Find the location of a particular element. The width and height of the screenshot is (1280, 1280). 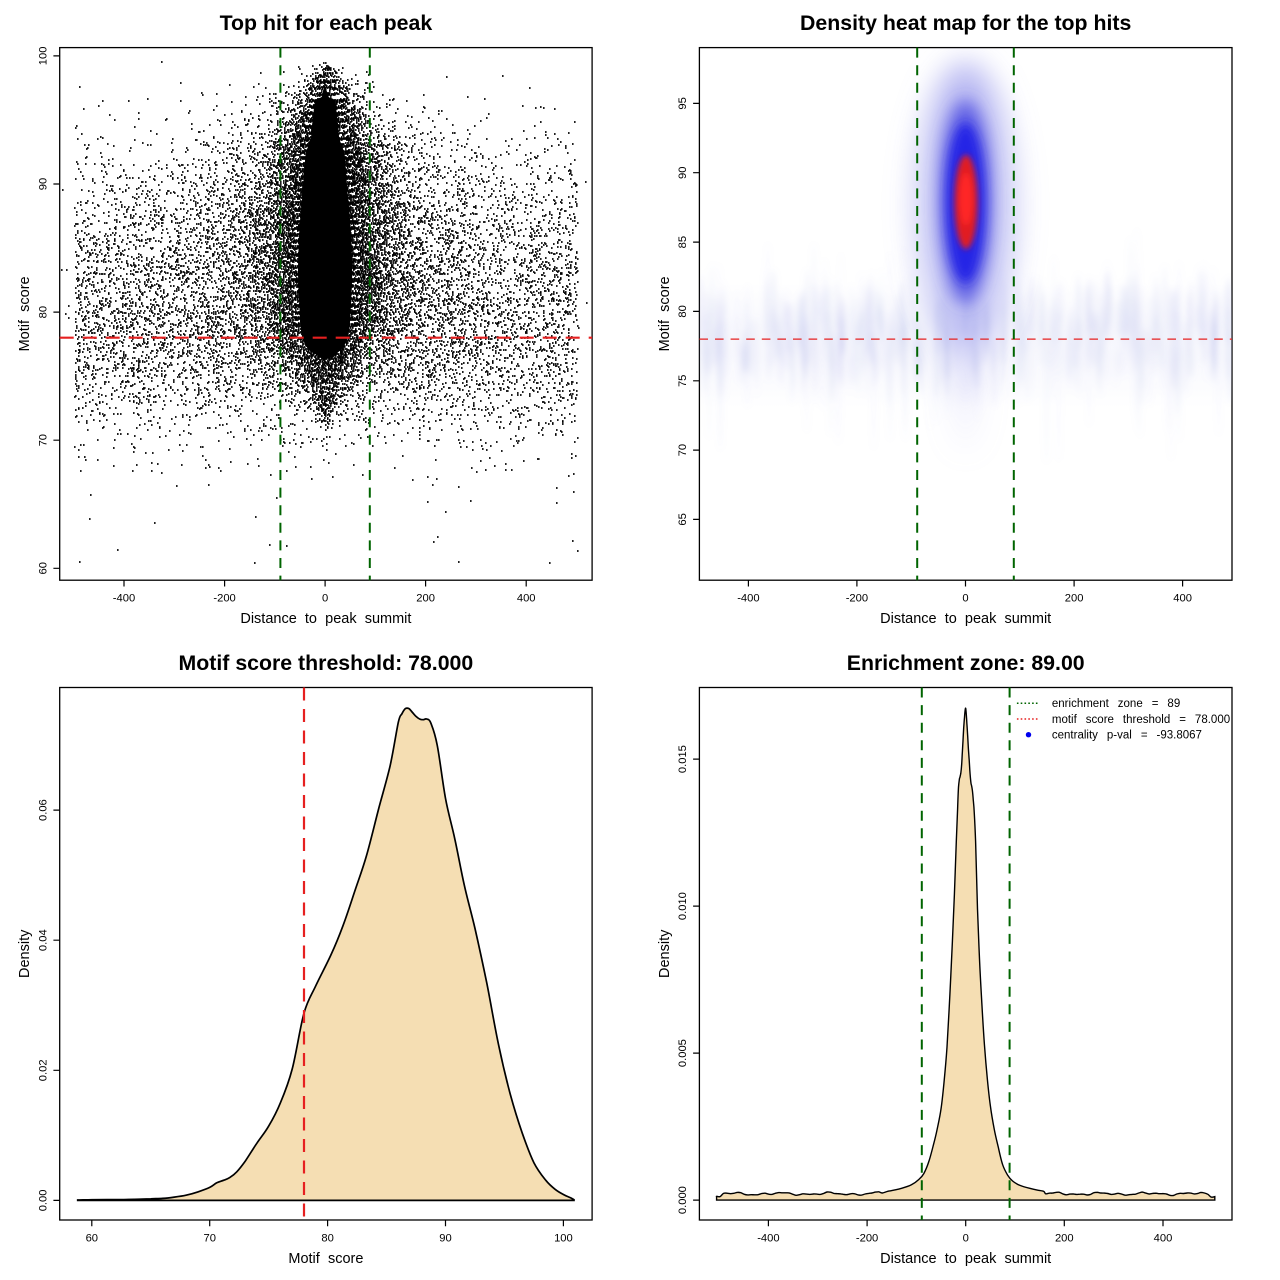

svg-text: 0.04 is located at coordinates (43, 940).